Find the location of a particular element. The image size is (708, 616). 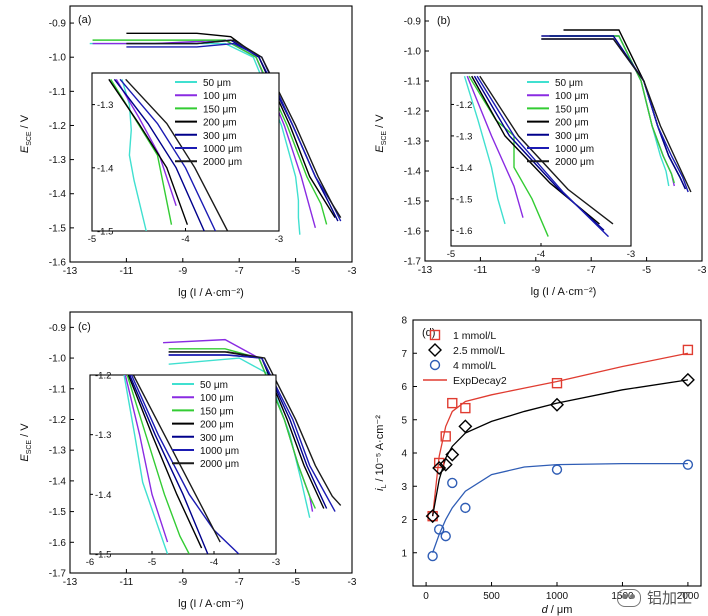

y-tick-label: 5 is located at coordinates (404, 420).